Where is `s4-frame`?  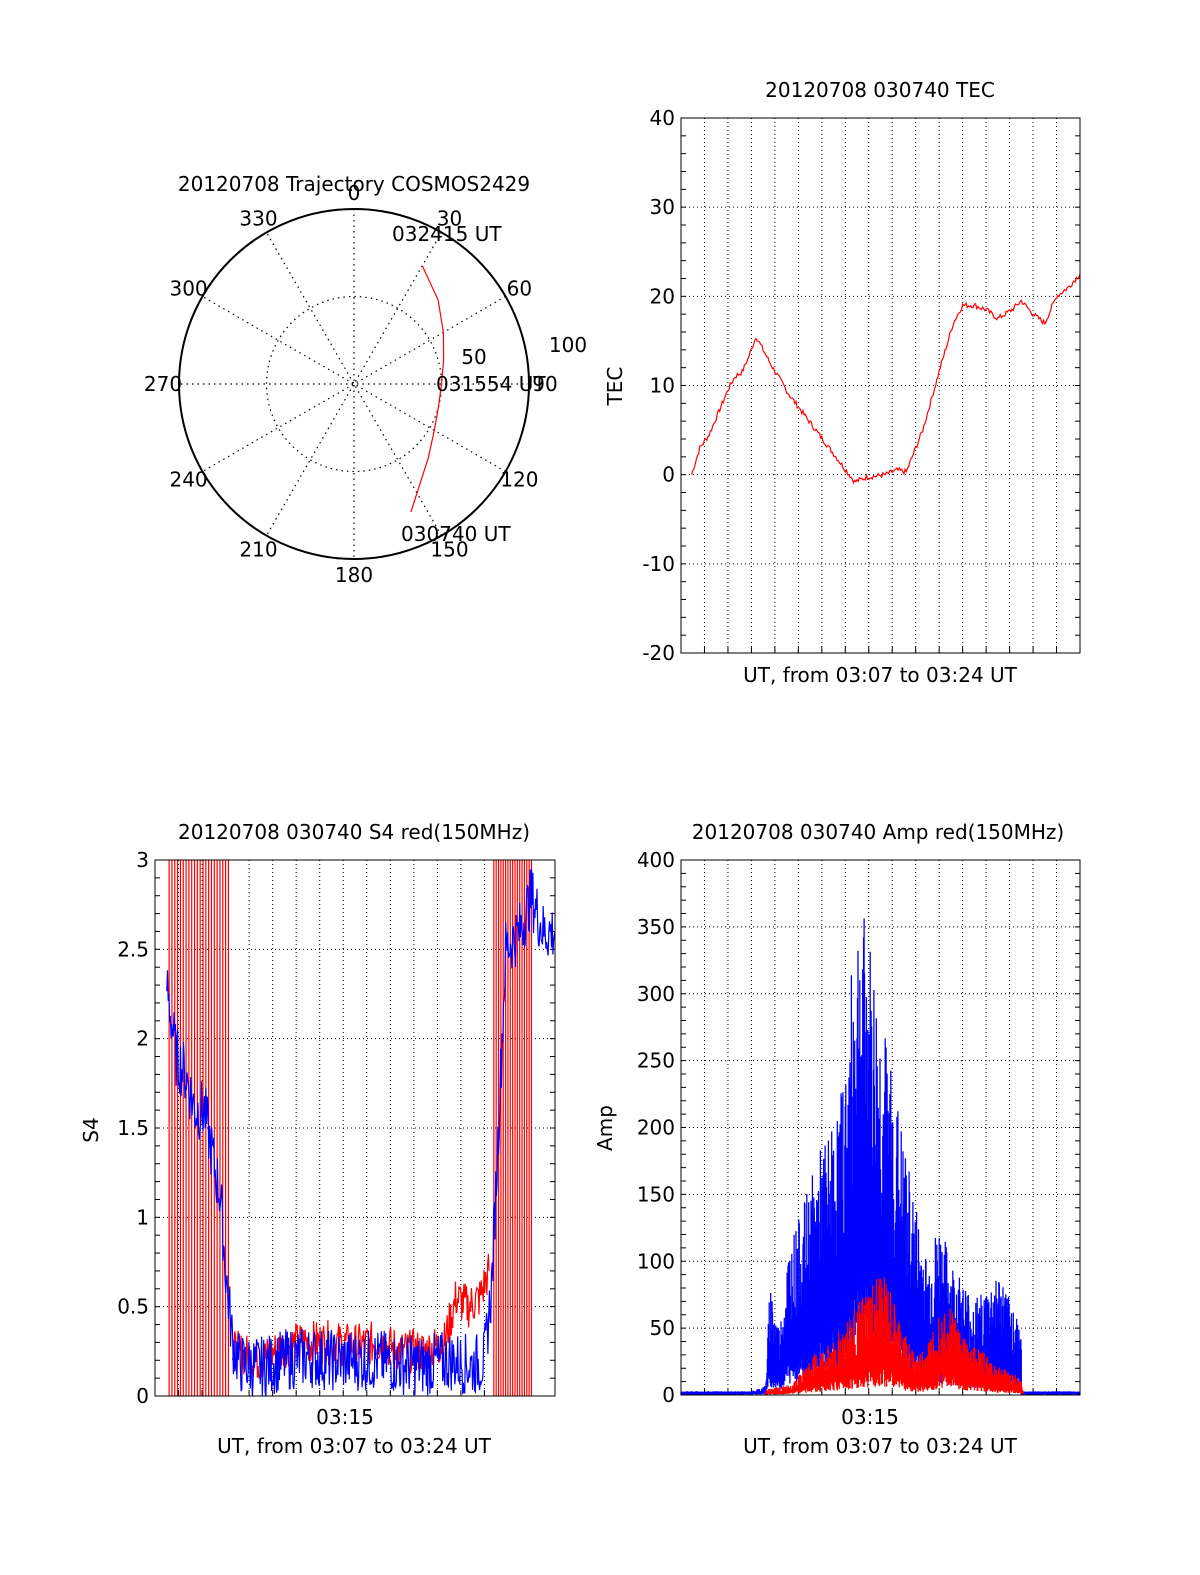
s4-frame is located at coordinates (355, 1128).